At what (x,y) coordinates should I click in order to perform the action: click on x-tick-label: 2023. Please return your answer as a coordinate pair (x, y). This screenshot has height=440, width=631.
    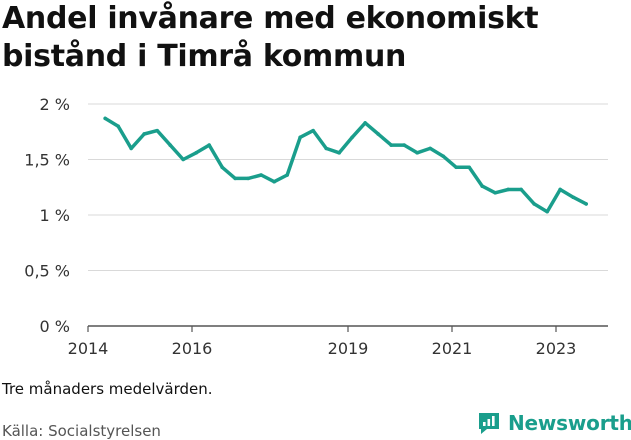
    Looking at the image, I should click on (556, 348).